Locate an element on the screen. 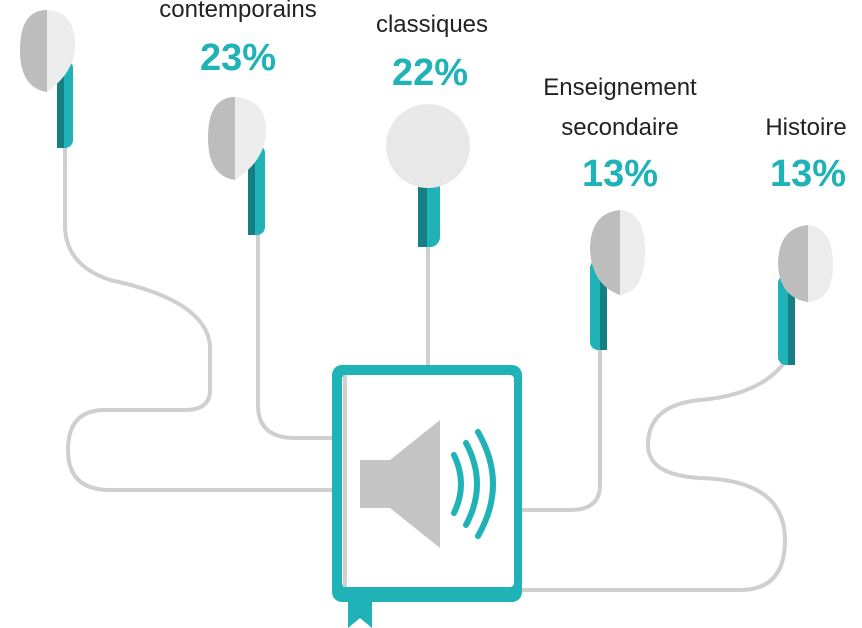  item-label: classiques is located at coordinates (432, 24).